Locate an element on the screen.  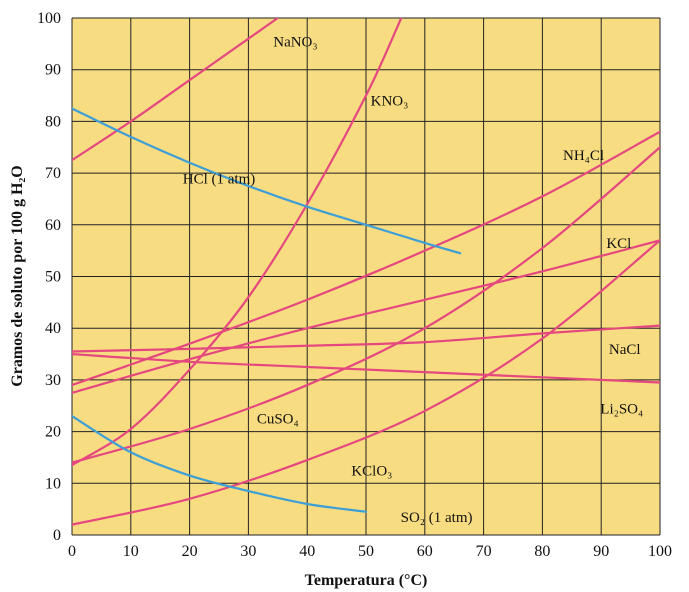
x-tick-label: 80 is located at coordinates (542, 551).